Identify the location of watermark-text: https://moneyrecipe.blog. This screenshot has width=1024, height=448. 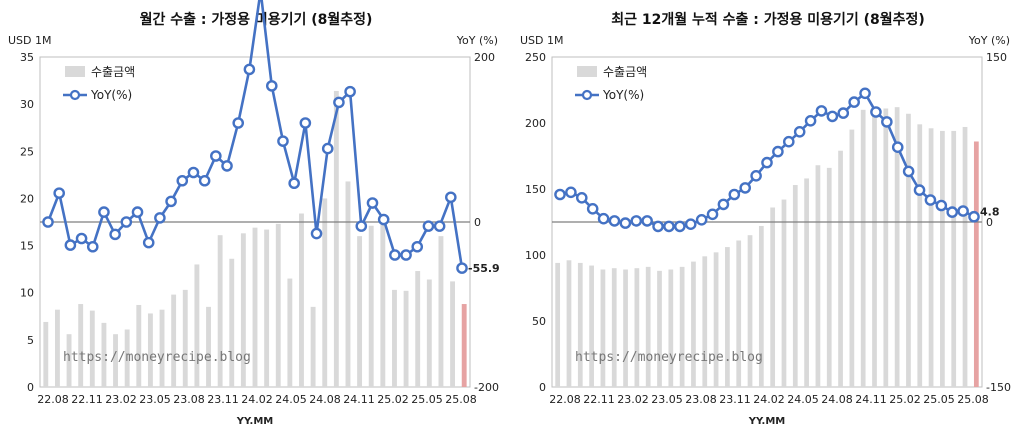
(157, 357).